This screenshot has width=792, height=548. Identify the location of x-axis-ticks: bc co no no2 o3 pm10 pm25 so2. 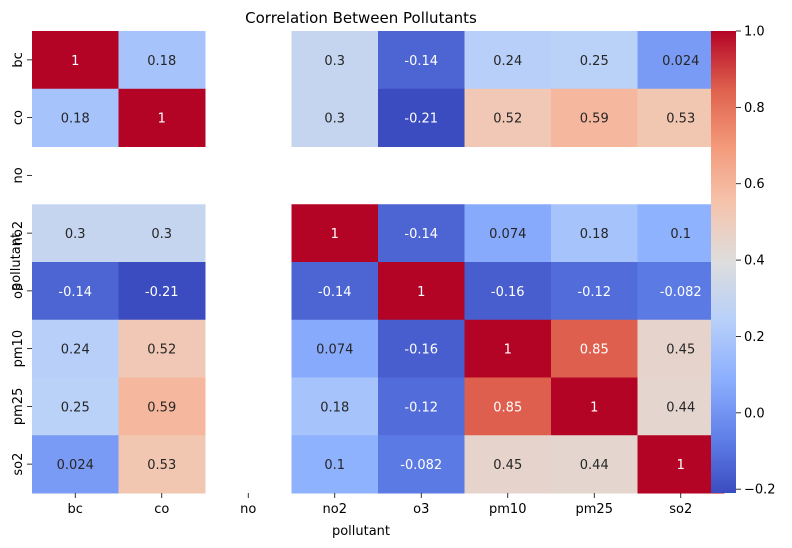
(380, 505).